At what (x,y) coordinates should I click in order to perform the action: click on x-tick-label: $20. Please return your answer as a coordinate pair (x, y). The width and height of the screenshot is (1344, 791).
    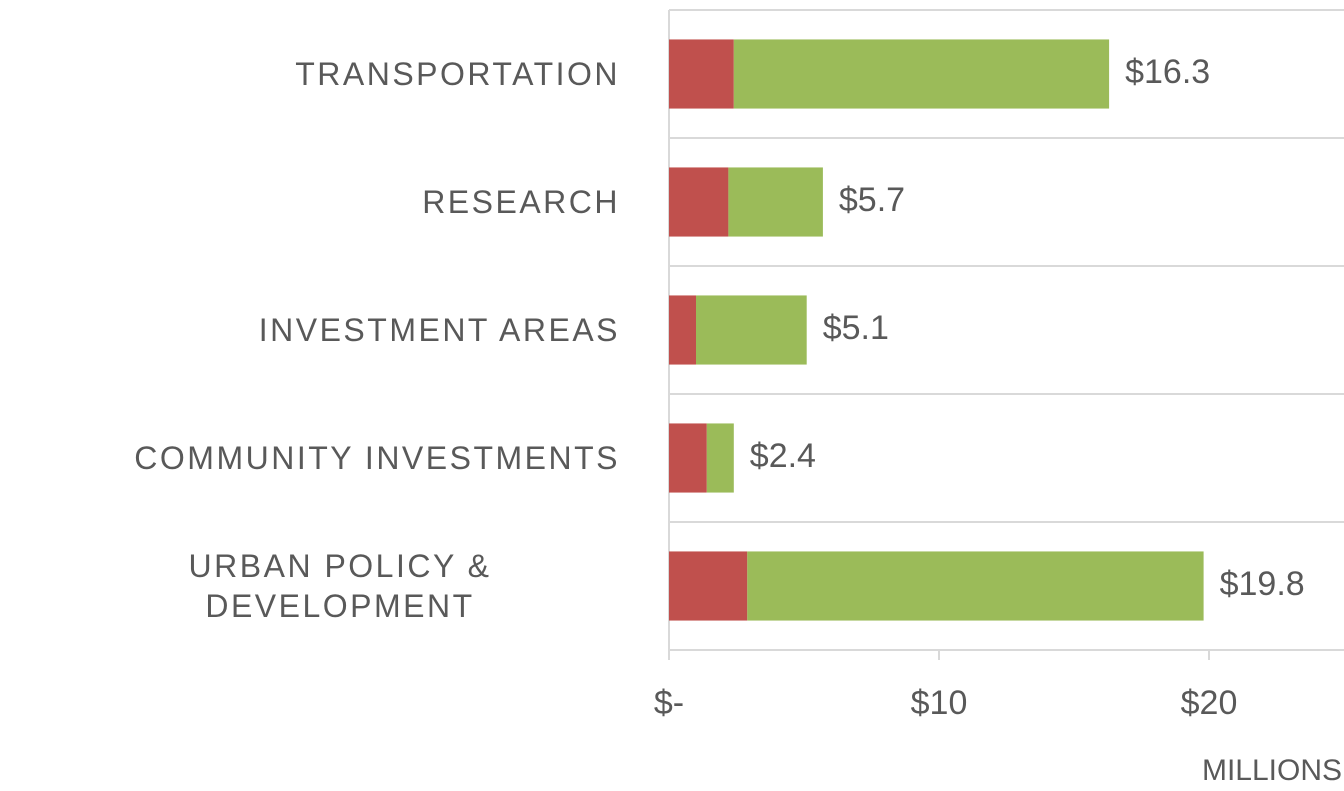
    Looking at the image, I should click on (1209, 703).